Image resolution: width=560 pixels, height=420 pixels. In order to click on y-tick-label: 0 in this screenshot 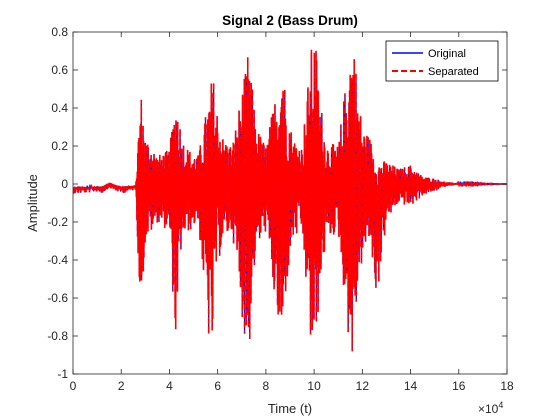, I will do `click(64, 184)`.